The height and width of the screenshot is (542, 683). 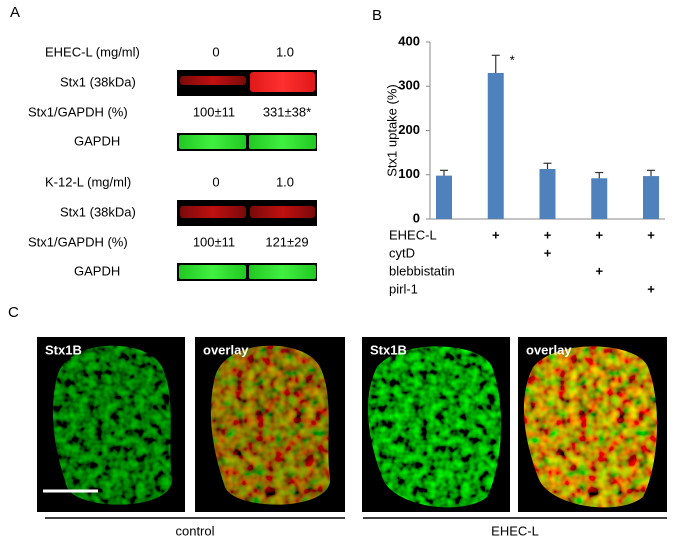 I want to click on panel-label: B, so click(x=377, y=15).